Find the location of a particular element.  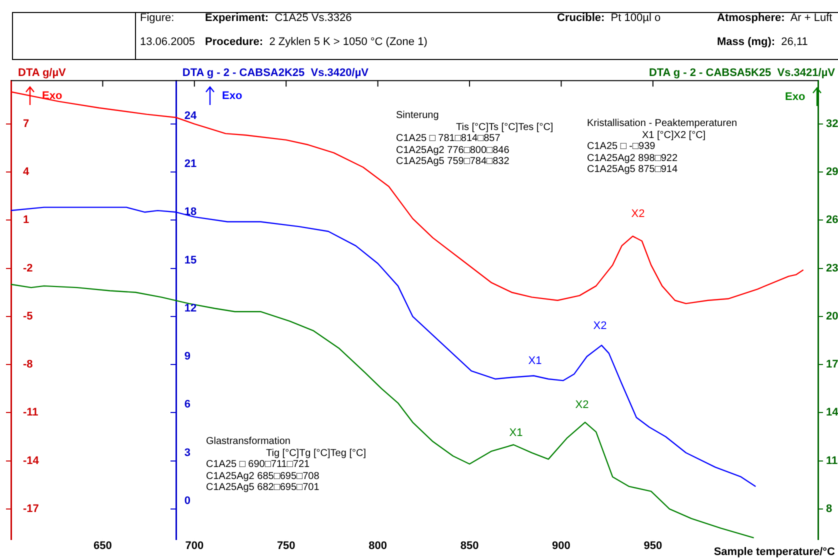

y2-axis-title: DTA g - 2 - CABSA2K25 Vs.3420/µV is located at coordinates (276, 73).